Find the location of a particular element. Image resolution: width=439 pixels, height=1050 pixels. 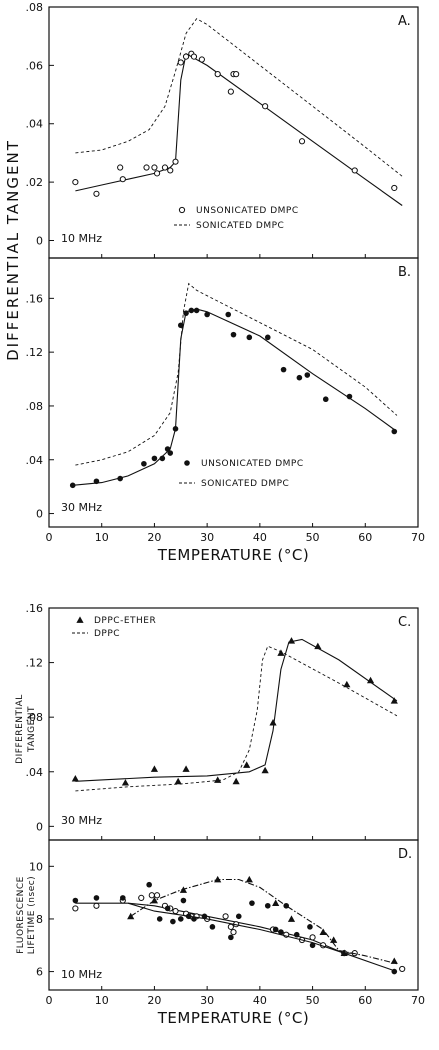

panel-c-y-tick-label-4: 0 is located at coordinates (39, 826).